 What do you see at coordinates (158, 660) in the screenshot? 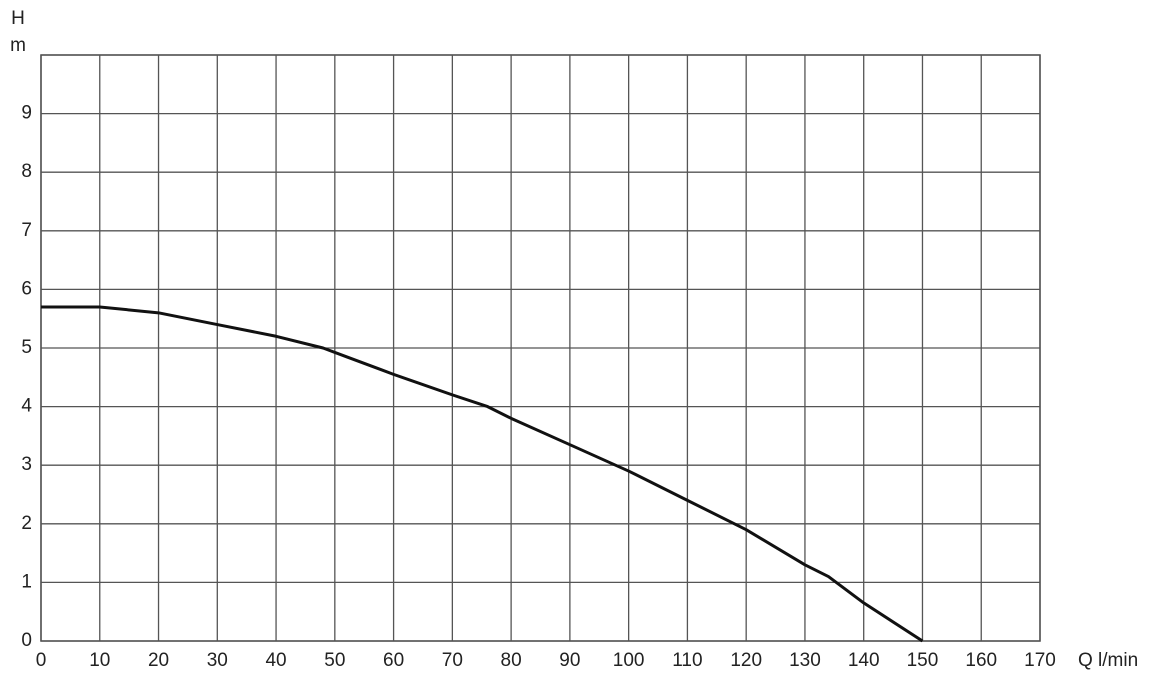
I see `x-tick-label: 20` at bounding box center [158, 660].